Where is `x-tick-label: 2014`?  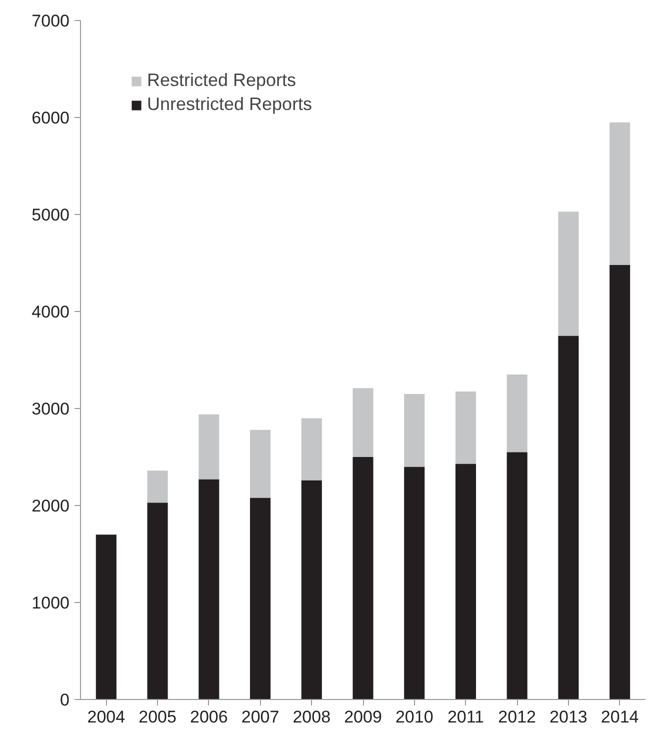 x-tick-label: 2014 is located at coordinates (619, 717).